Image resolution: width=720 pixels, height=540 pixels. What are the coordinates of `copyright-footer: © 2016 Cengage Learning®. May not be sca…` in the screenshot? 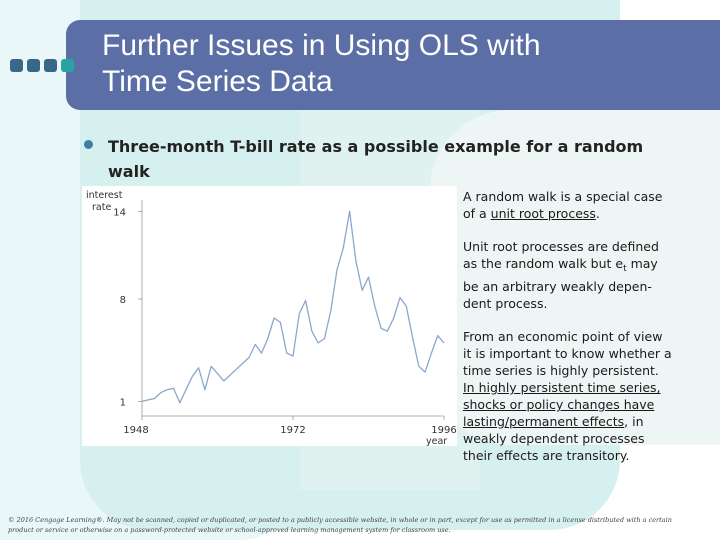 It's located at (340, 525).